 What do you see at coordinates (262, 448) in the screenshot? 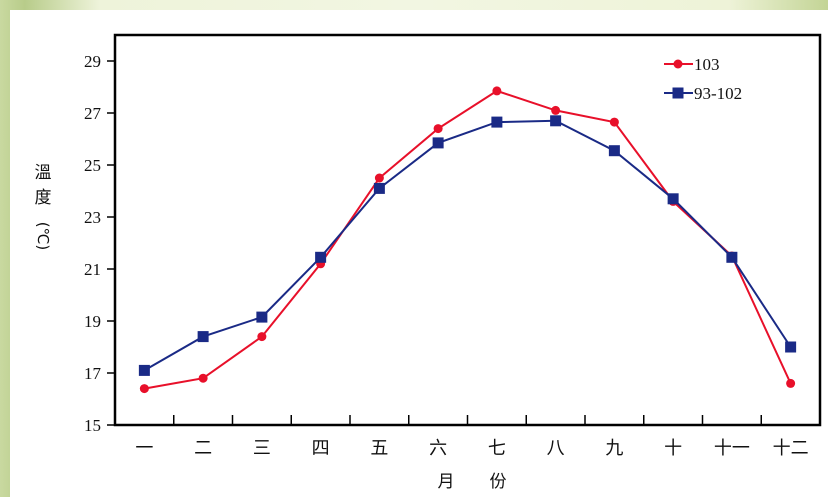
I see `x-tick-label: 三` at bounding box center [262, 448].